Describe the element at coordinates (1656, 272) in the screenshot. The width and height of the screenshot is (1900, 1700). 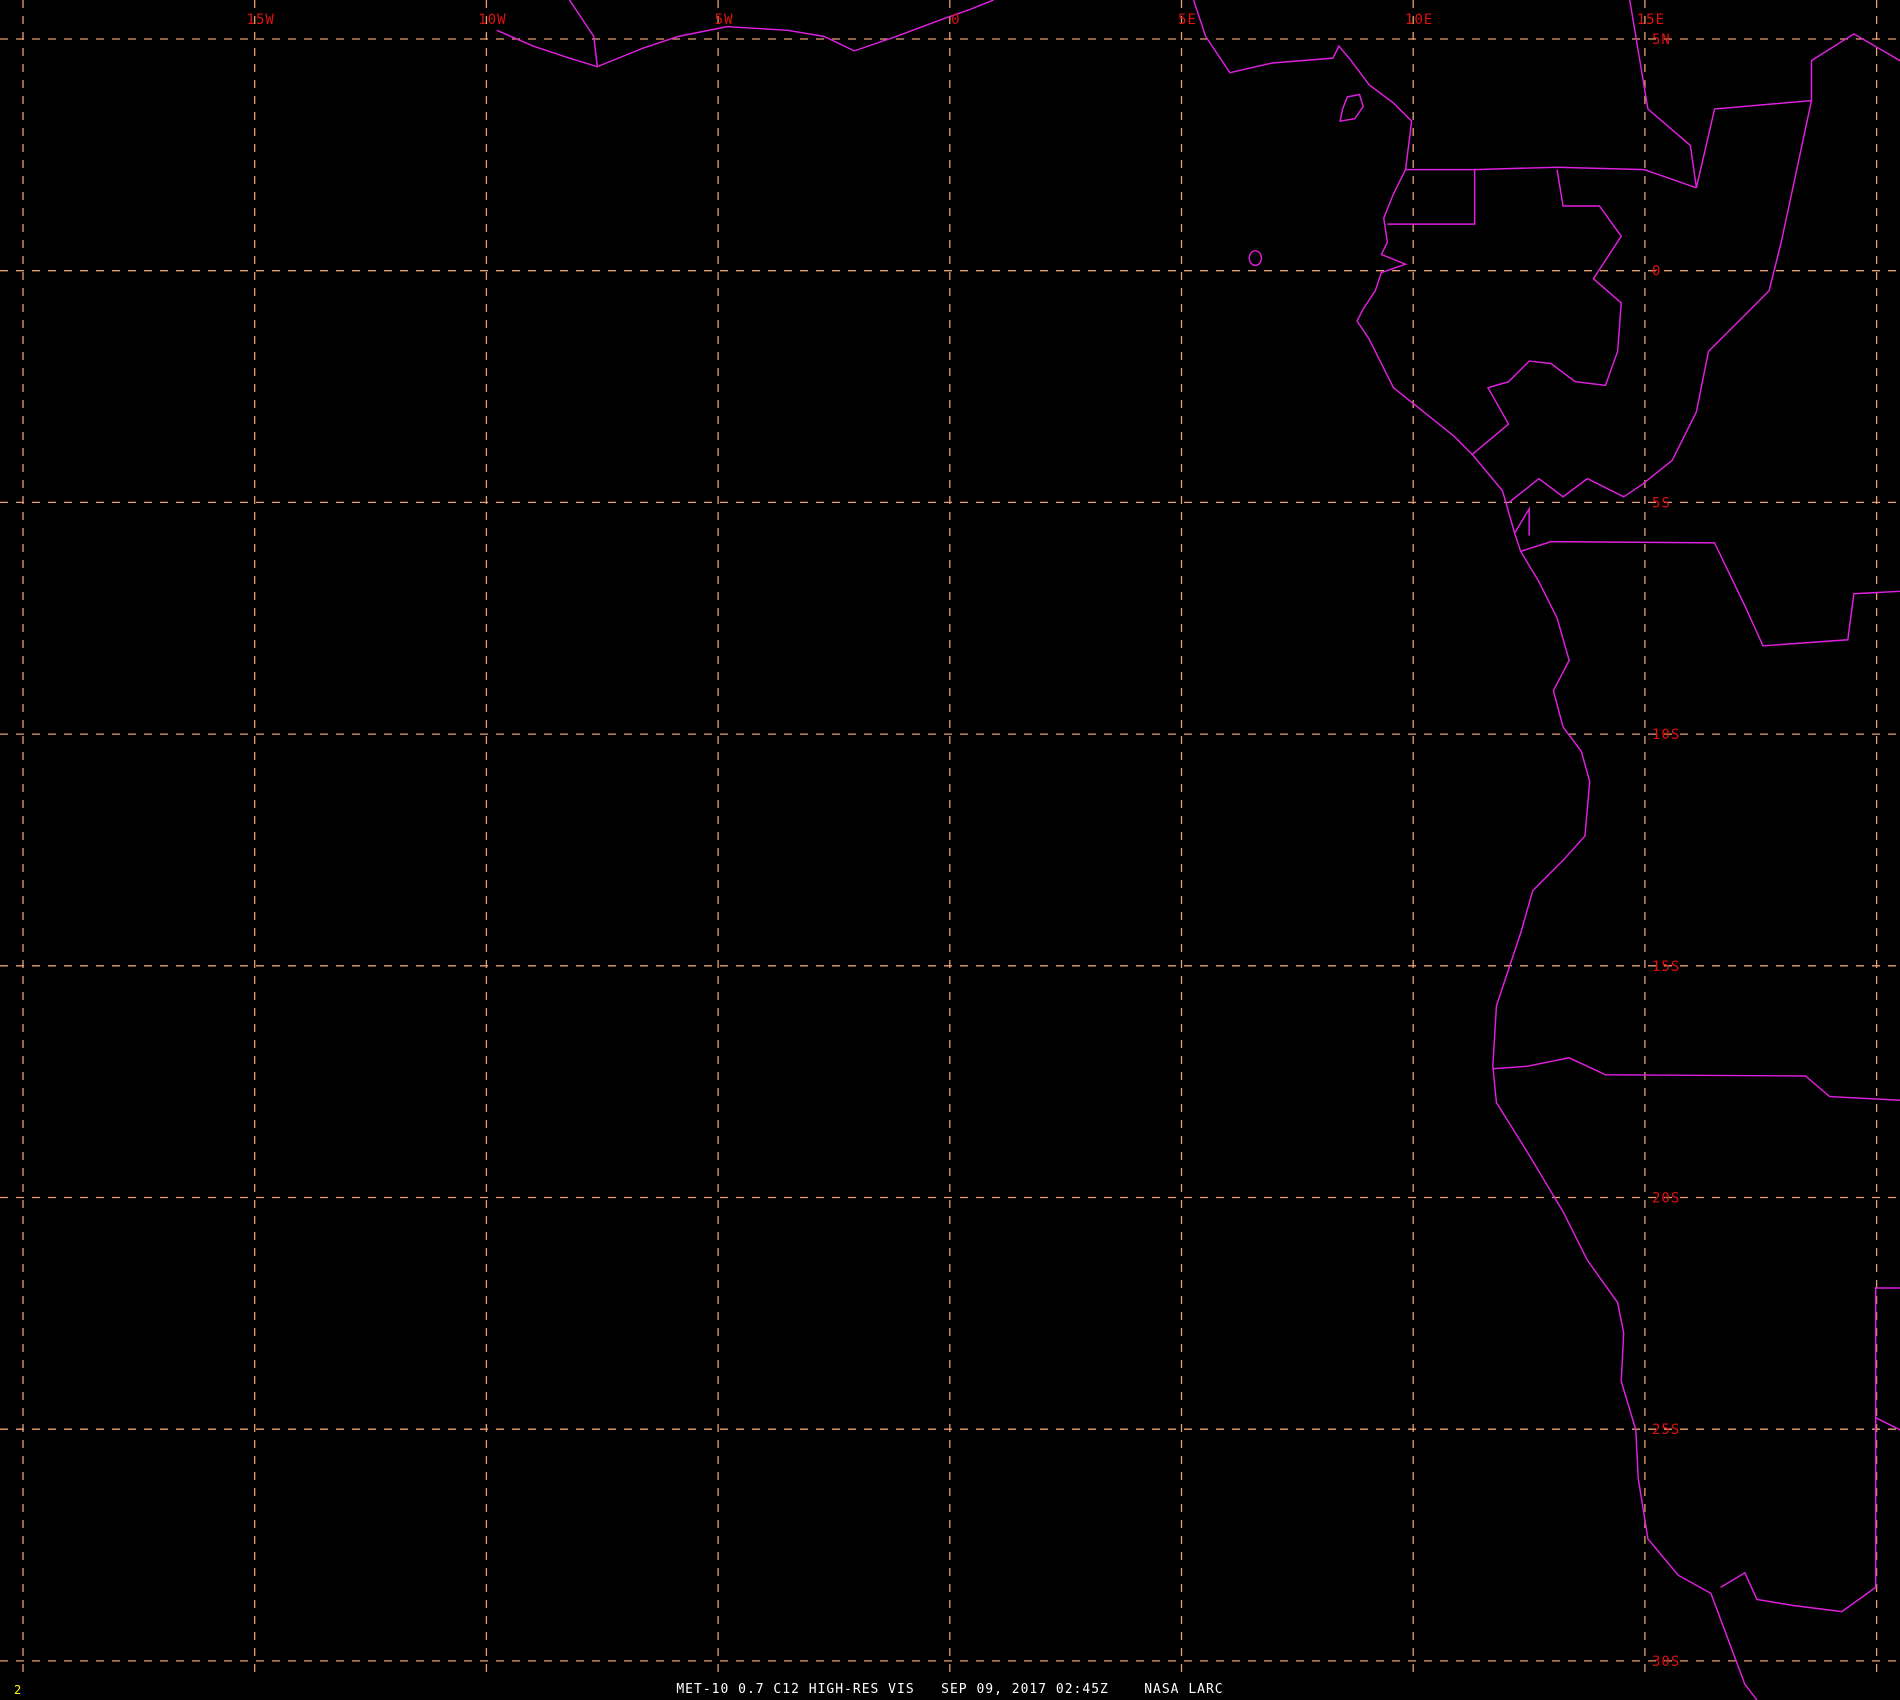
I see `latitude-label: 0` at that location.